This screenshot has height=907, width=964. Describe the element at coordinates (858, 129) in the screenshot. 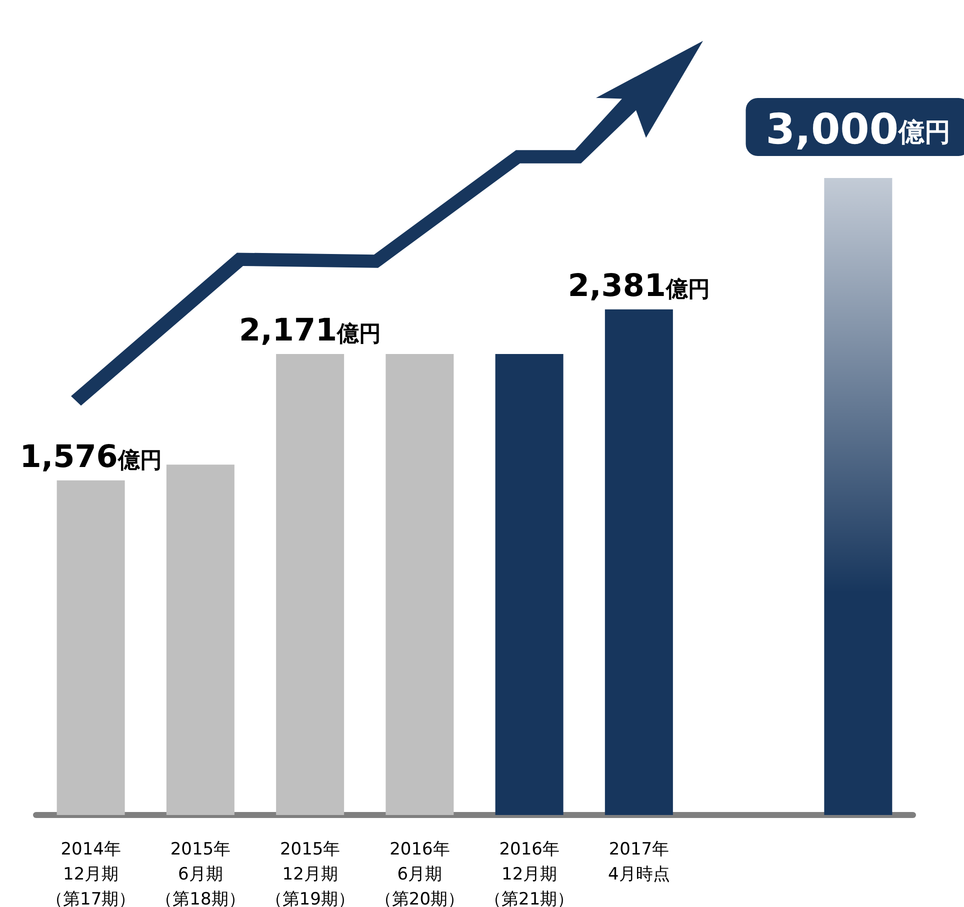

I see `data-label: 3,000億円` at that location.